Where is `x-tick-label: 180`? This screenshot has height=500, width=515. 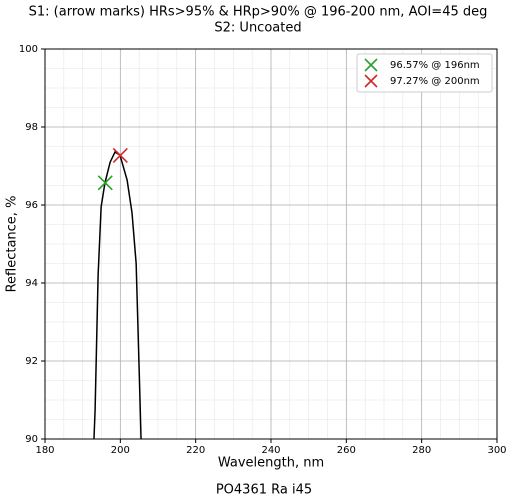
x-tick-label: 180 is located at coordinates (44, 450).